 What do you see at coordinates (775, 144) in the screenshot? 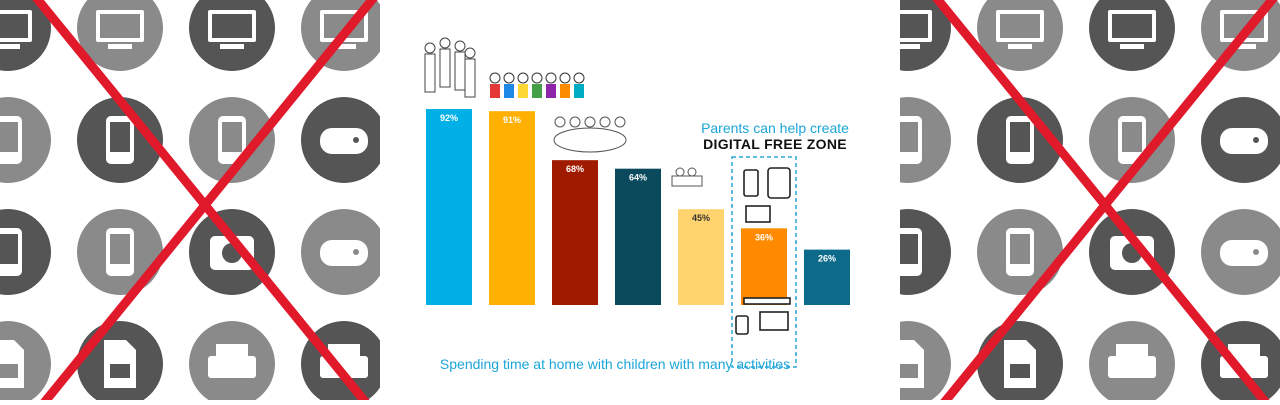
I see `headline-line-2: DIGITAL FREE ZONE` at bounding box center [775, 144].